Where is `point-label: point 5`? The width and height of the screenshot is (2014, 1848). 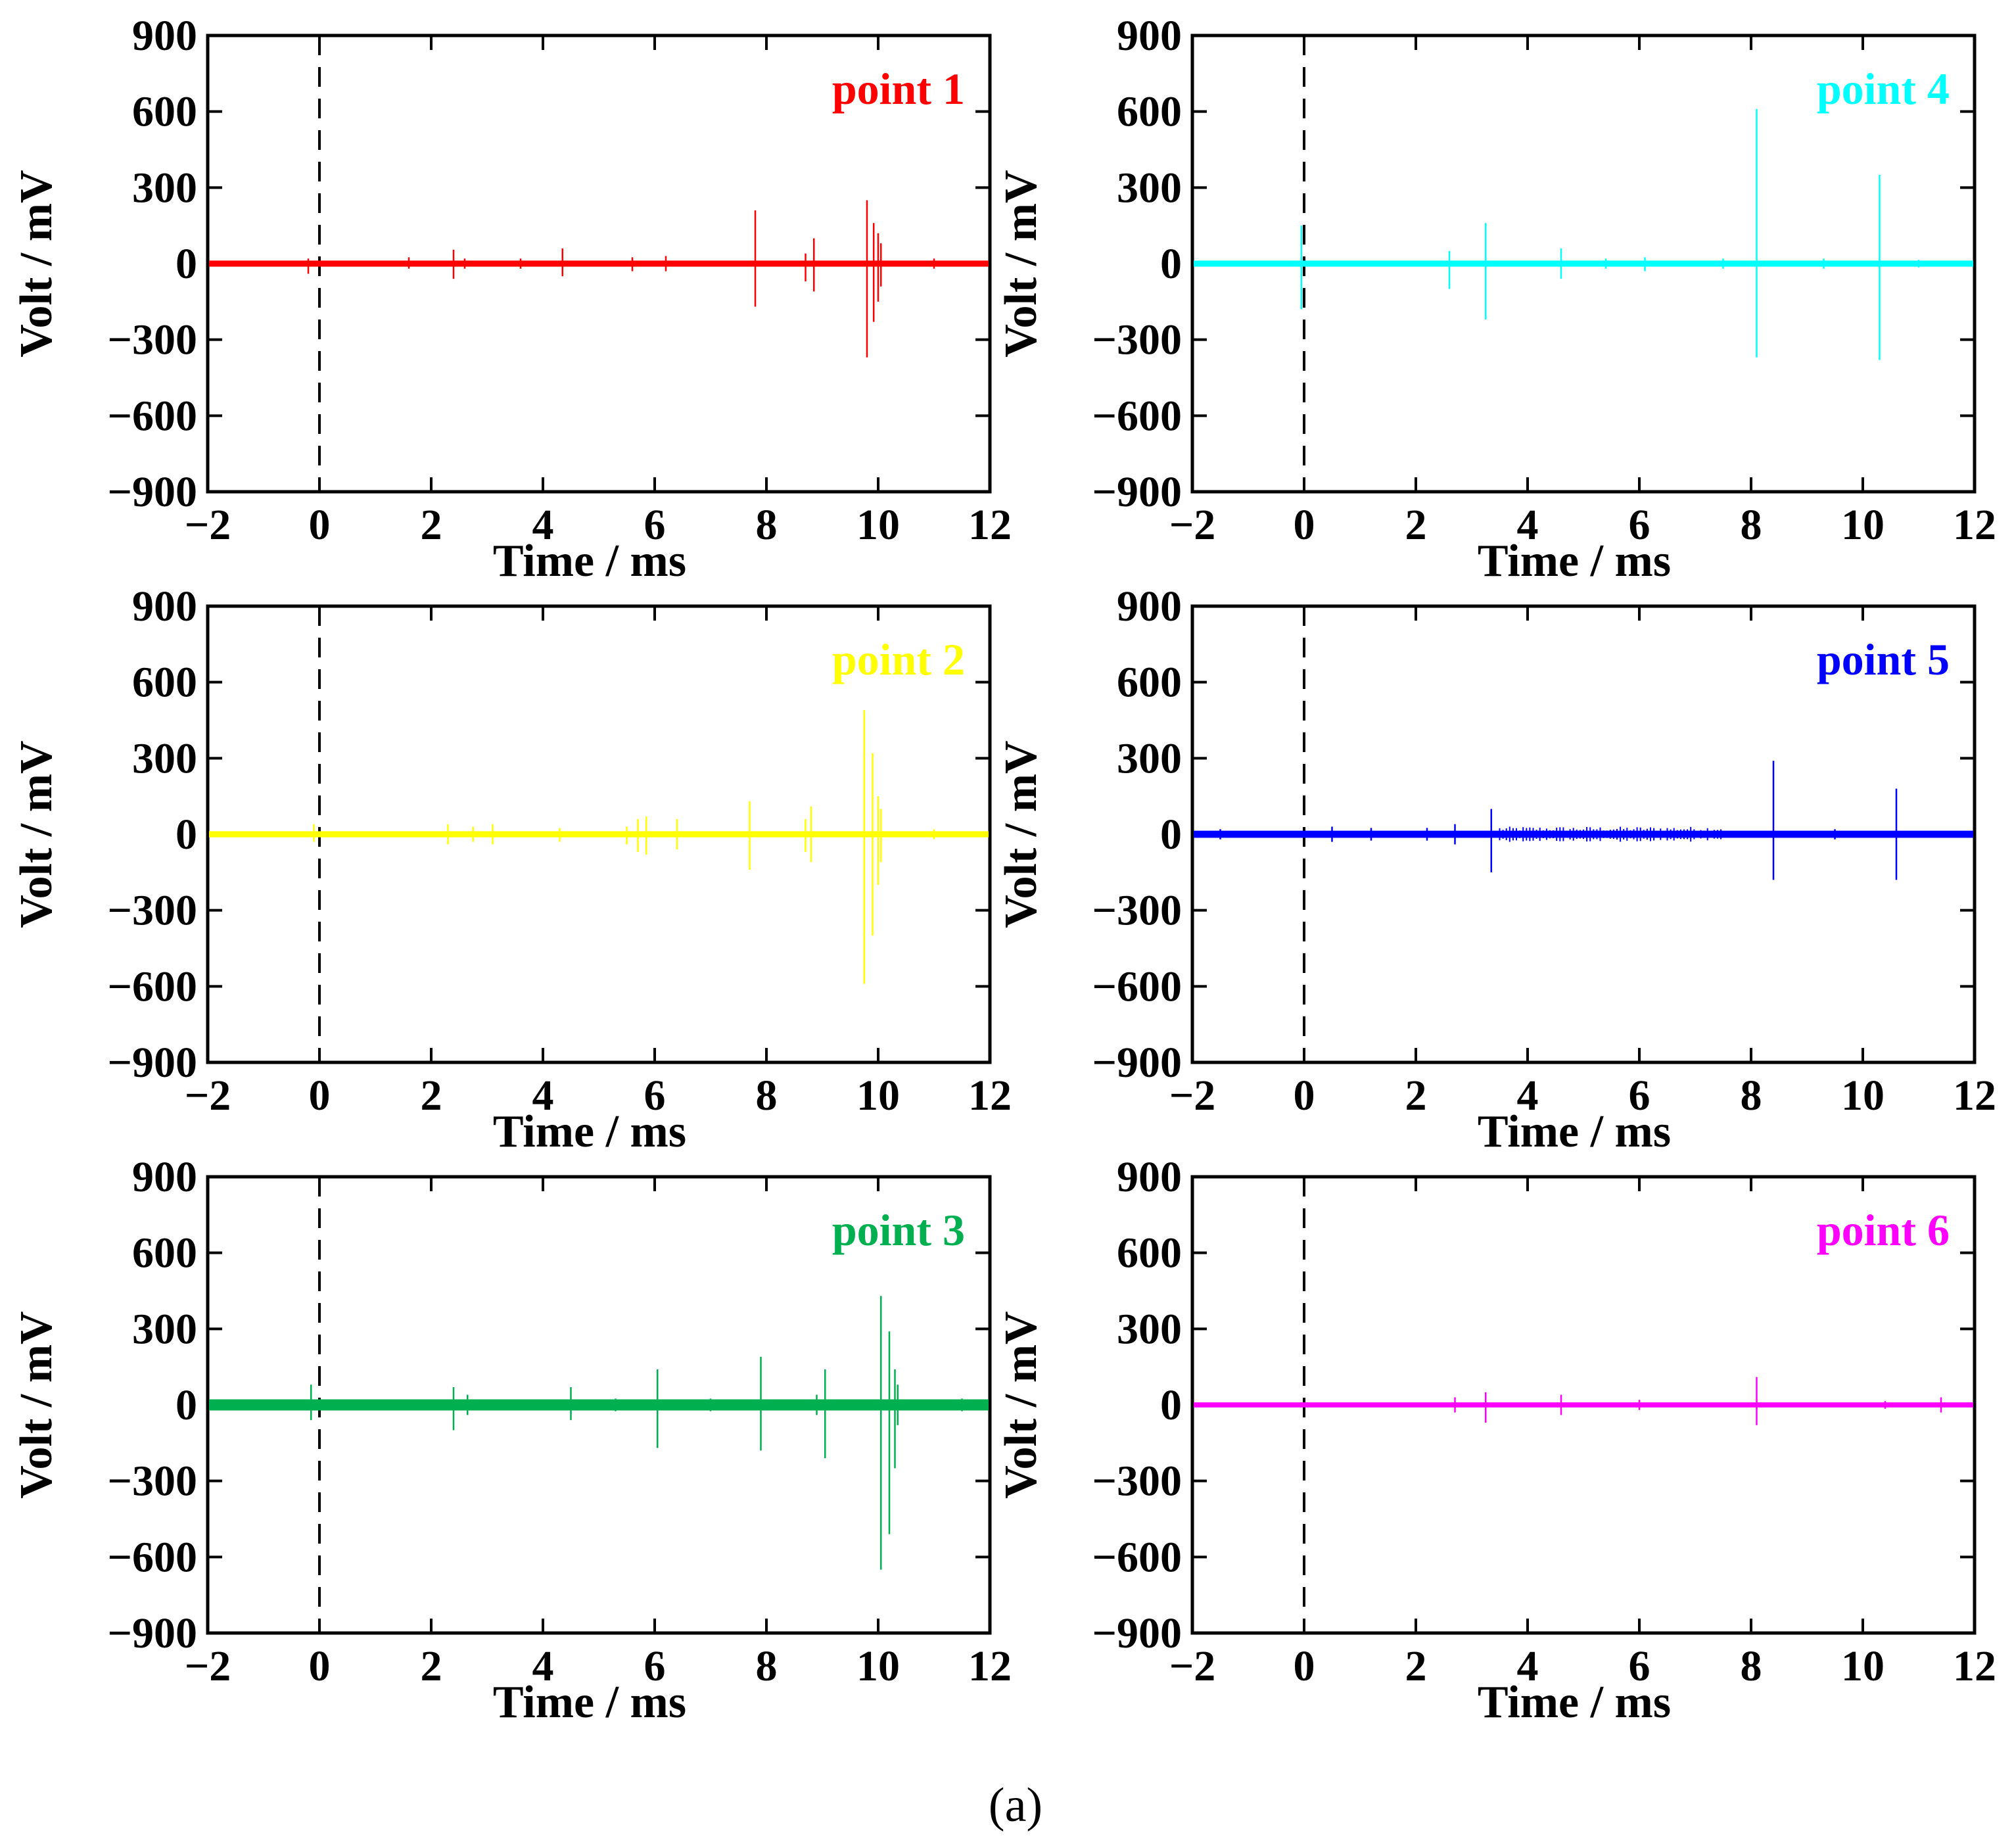
point-label: point 5 is located at coordinates (1883, 659).